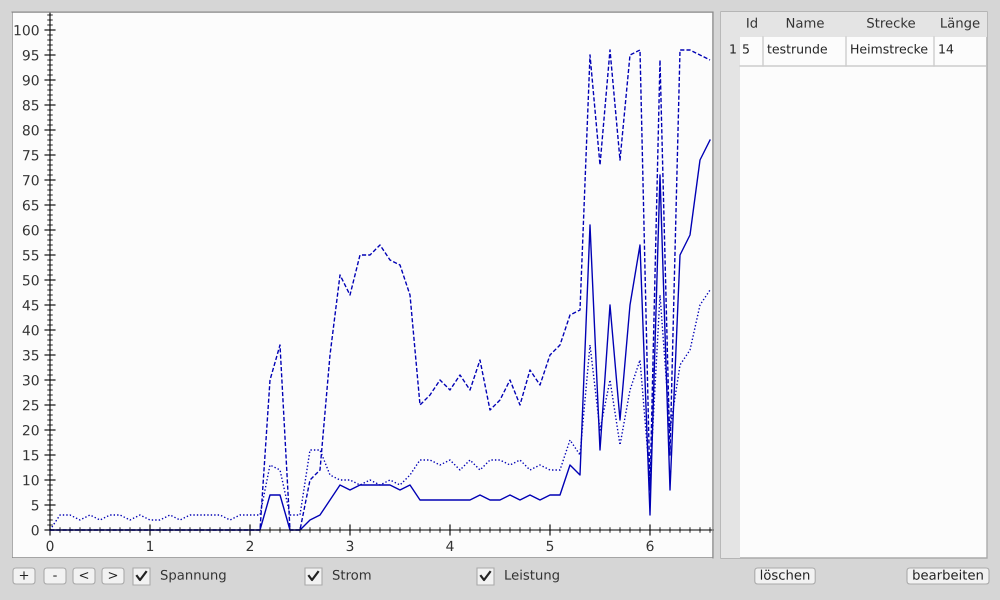 The image size is (1000, 600). What do you see at coordinates (30, 405) in the screenshot?
I see `y-tick-label: 25` at bounding box center [30, 405].